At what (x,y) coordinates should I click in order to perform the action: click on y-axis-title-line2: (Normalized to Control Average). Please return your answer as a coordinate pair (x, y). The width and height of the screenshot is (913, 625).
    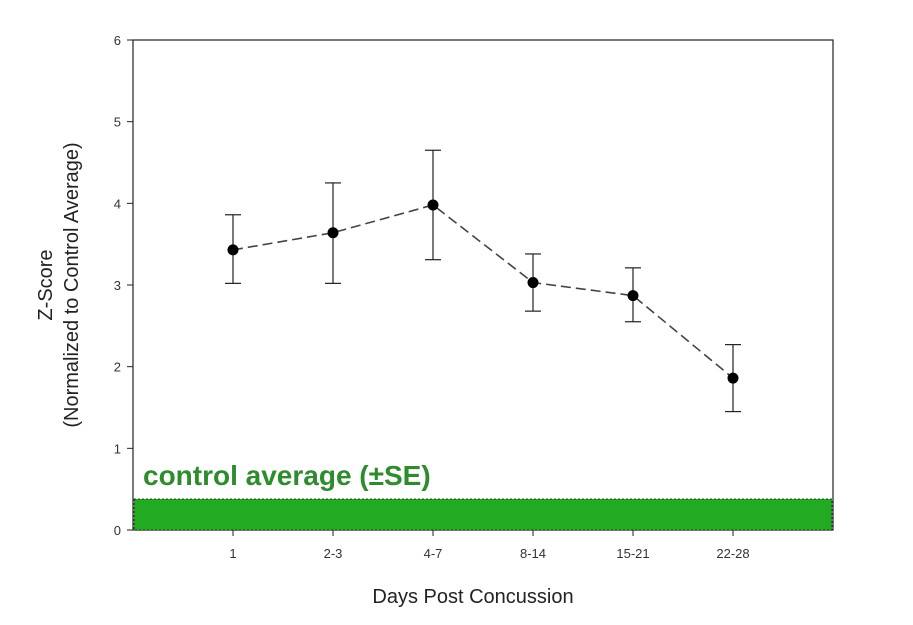
    Looking at the image, I should click on (72, 284).